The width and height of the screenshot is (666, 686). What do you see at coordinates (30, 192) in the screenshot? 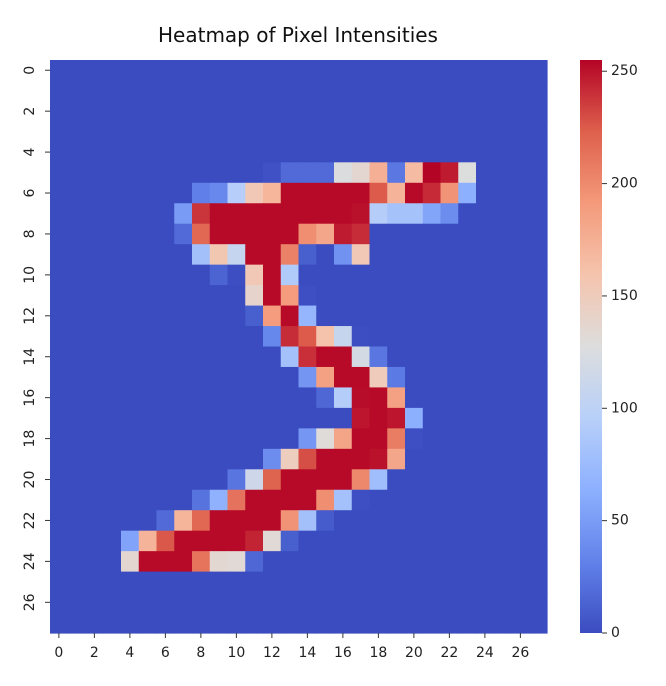
I see `y-tick-label: 6` at bounding box center [30, 192].